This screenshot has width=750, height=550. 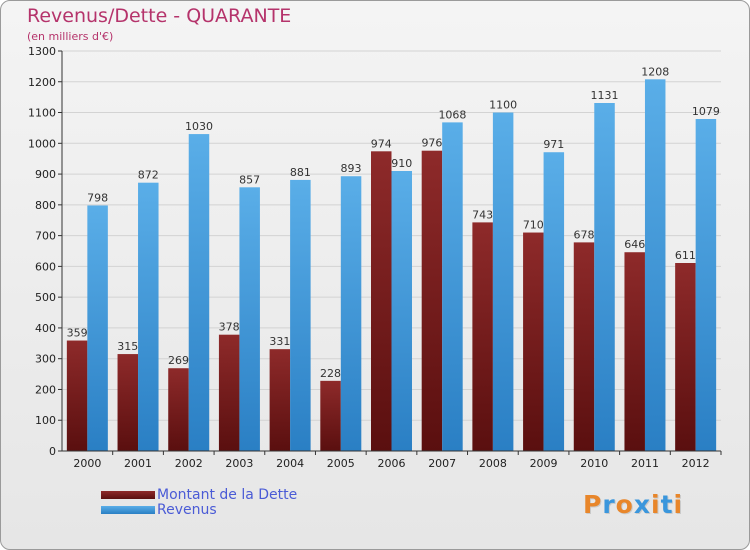 What do you see at coordinates (87, 463) in the screenshot?
I see `x-tick-label: 2000` at bounding box center [87, 463].